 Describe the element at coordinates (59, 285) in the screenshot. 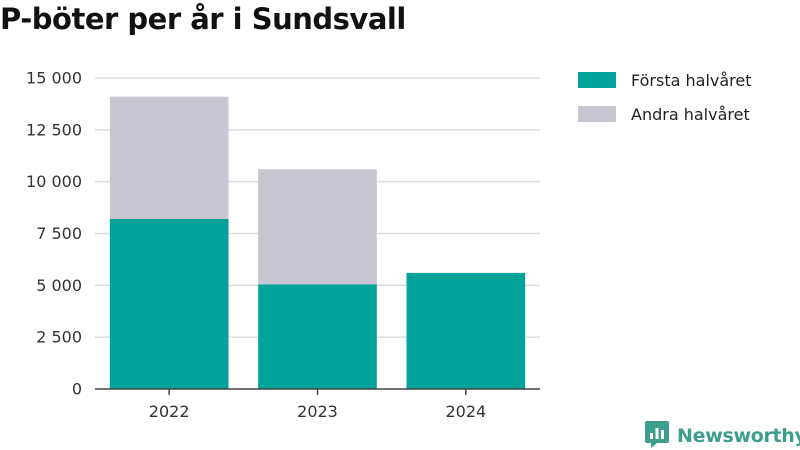

I see `y-tick-label: 5 000` at that location.